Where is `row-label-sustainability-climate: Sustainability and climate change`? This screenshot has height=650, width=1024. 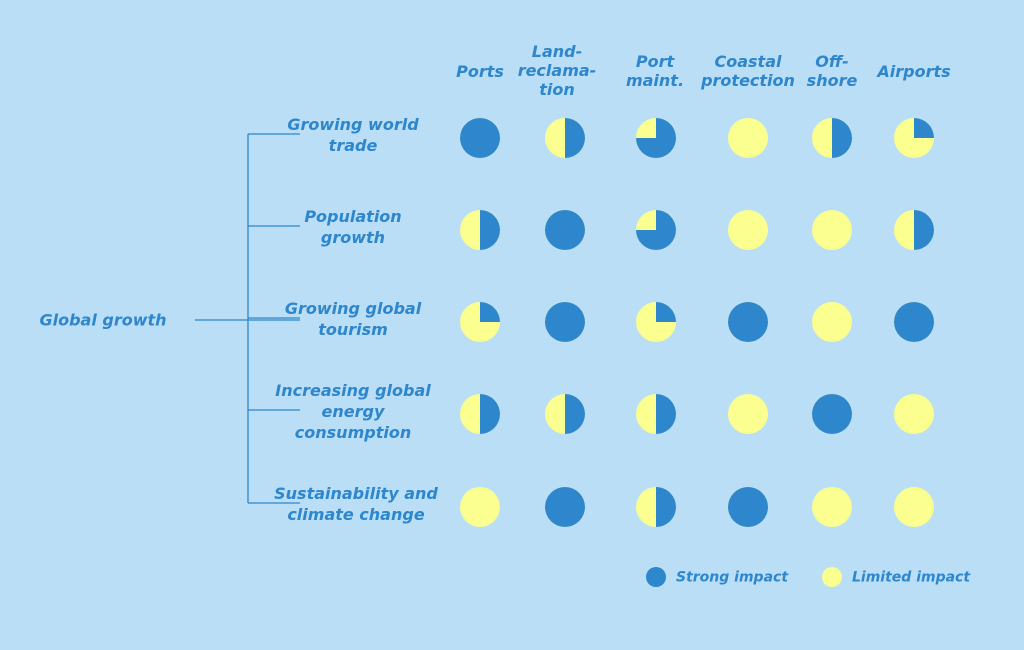
row-label-sustainability-climate: Sustainability and climate change is located at coordinates (356, 504).